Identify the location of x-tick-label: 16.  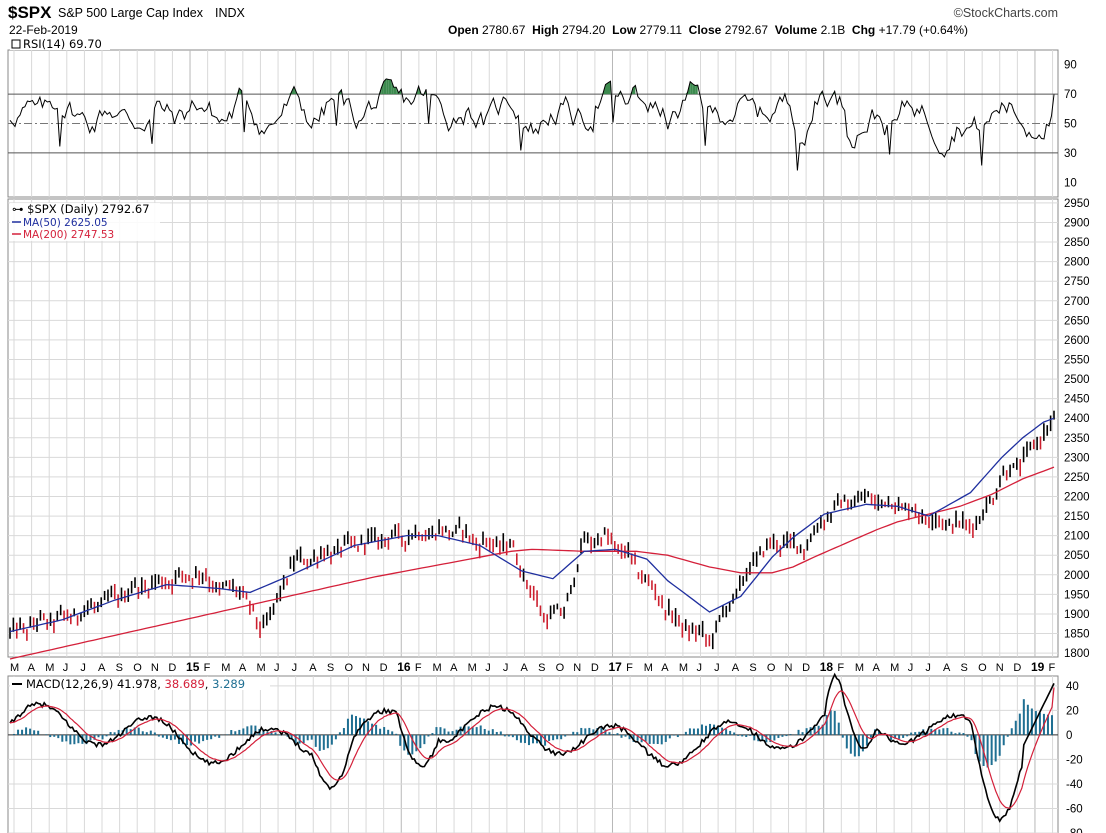
(404, 667).